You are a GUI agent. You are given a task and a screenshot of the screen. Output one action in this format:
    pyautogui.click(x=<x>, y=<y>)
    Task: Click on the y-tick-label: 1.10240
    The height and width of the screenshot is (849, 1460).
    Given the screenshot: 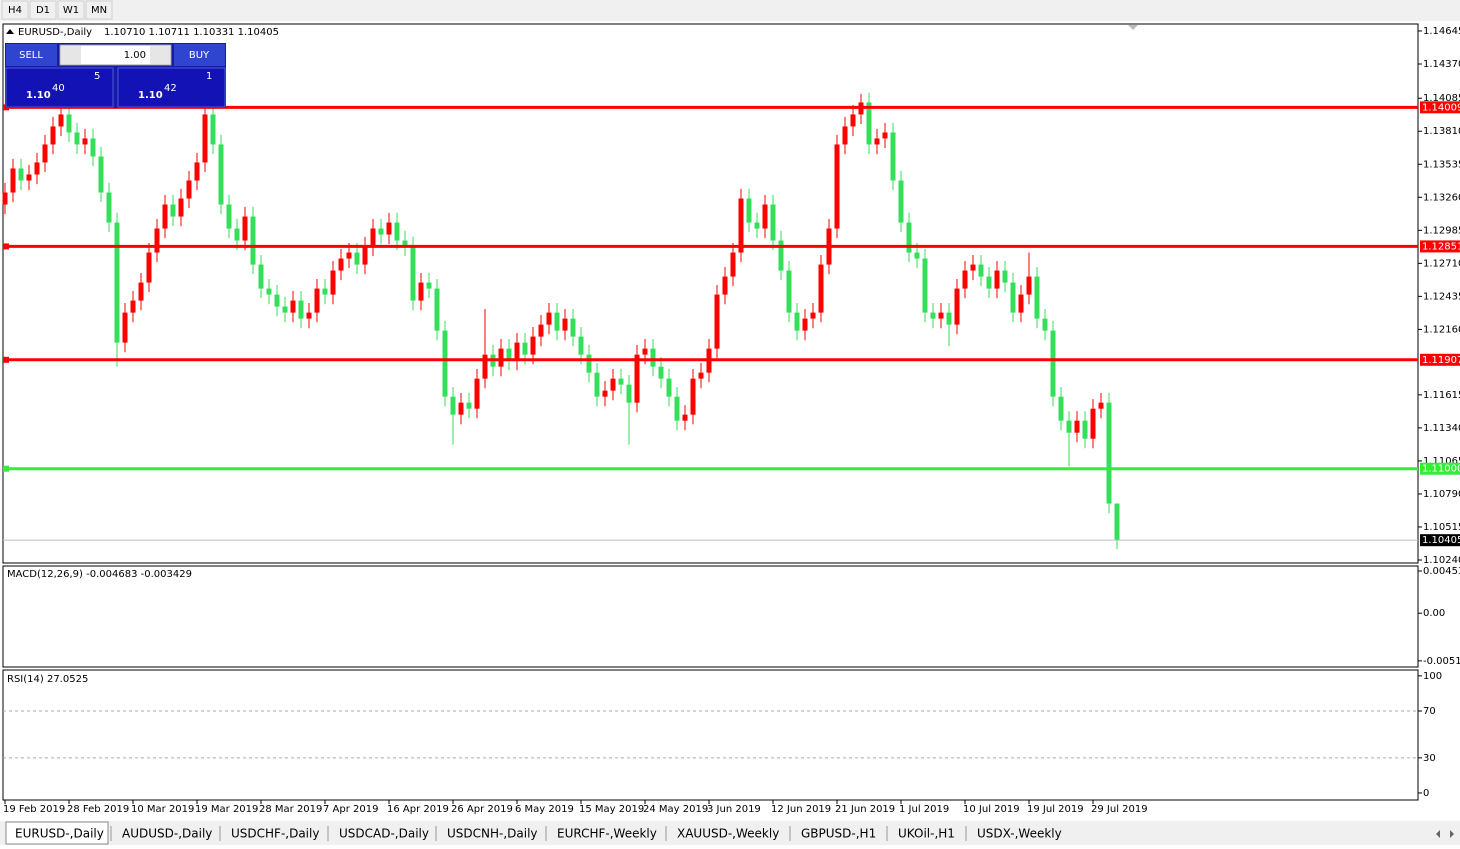 What is the action you would take?
    pyautogui.click(x=1441, y=560)
    